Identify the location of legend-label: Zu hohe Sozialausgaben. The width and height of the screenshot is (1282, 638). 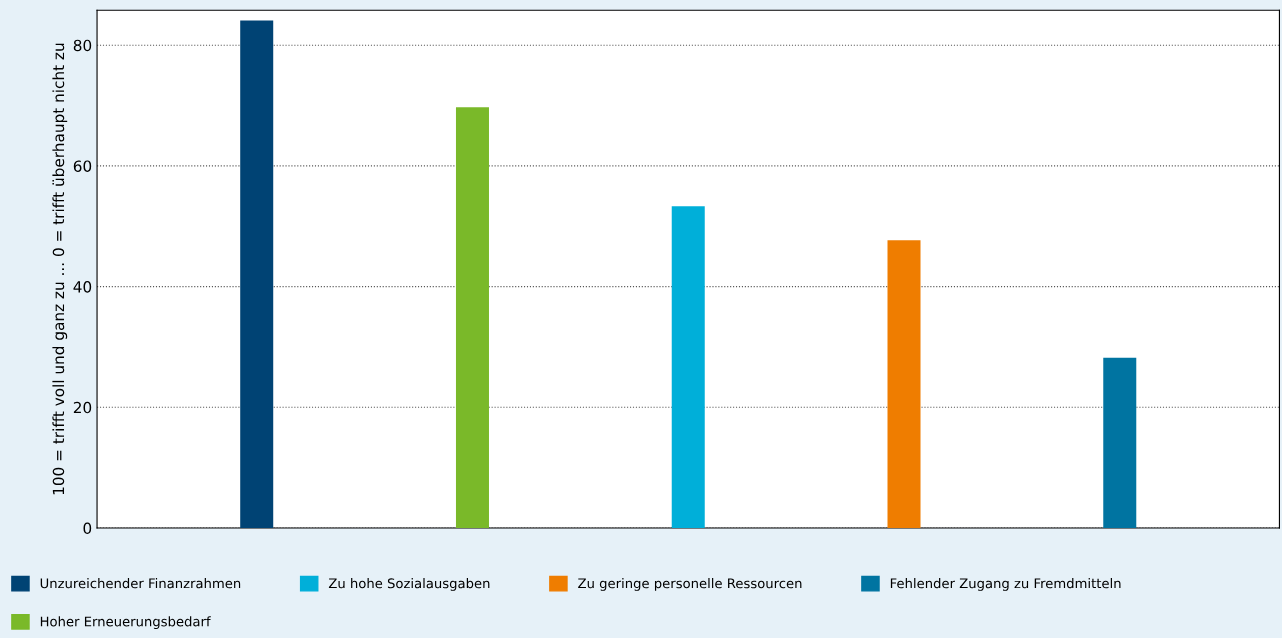
(409, 584).